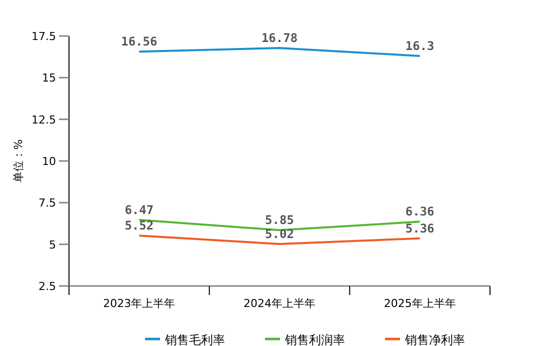 The height and width of the screenshot is (346, 560). I want to click on x-tick-label: 2025年上半年, so click(420, 303).